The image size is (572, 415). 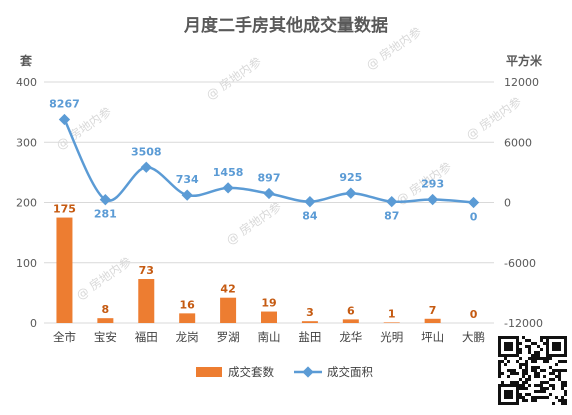 I want to click on legend-bar-swatch, so click(x=209, y=372).